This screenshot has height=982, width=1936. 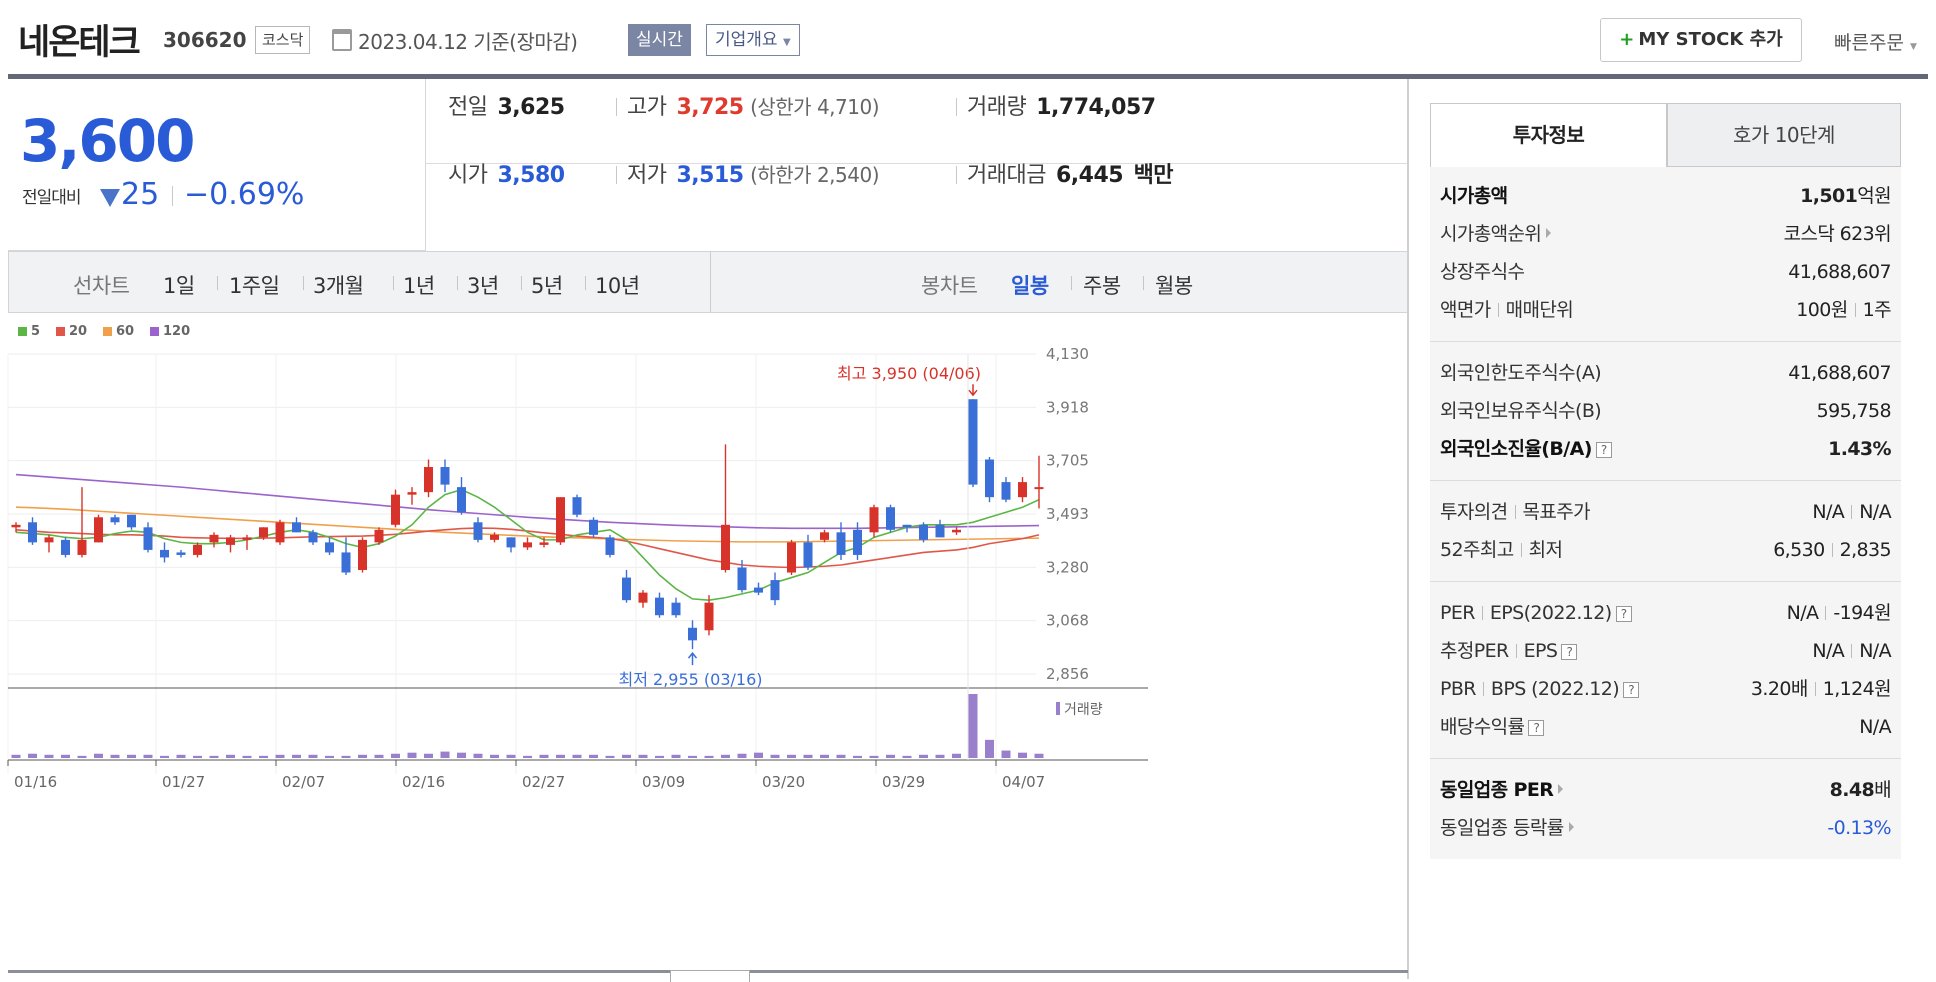 I want to click on info-row: 시가총액순위 코스닥 623위, so click(x=1666, y=234).